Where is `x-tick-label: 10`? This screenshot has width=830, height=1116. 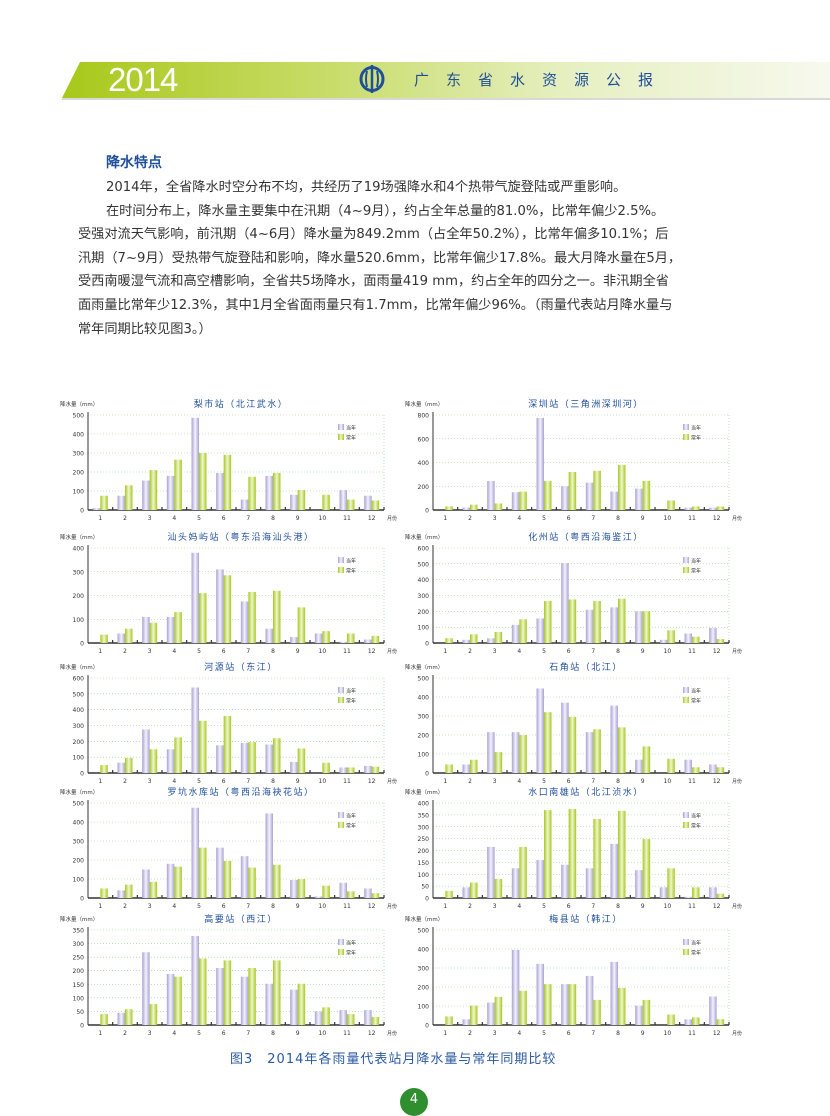 x-tick-label: 10 is located at coordinates (668, 781).